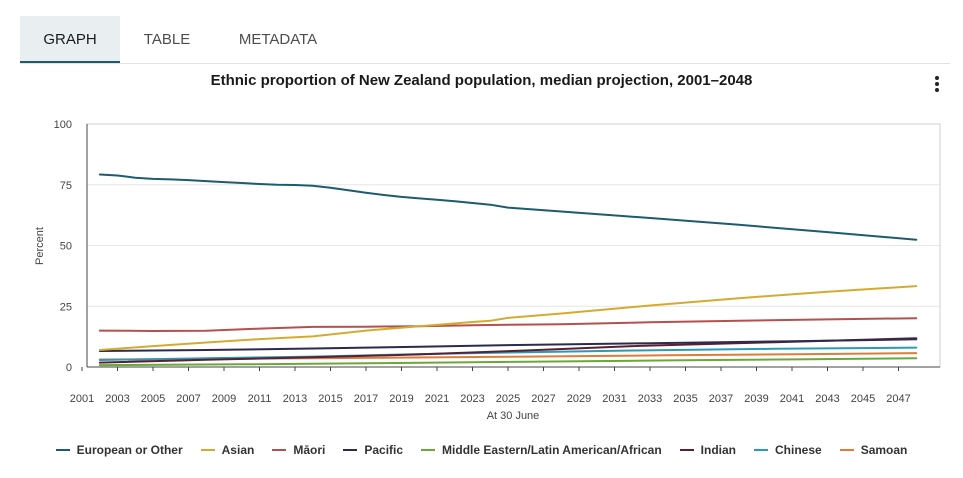  I want to click on legend-item: Samoan, so click(873, 450).